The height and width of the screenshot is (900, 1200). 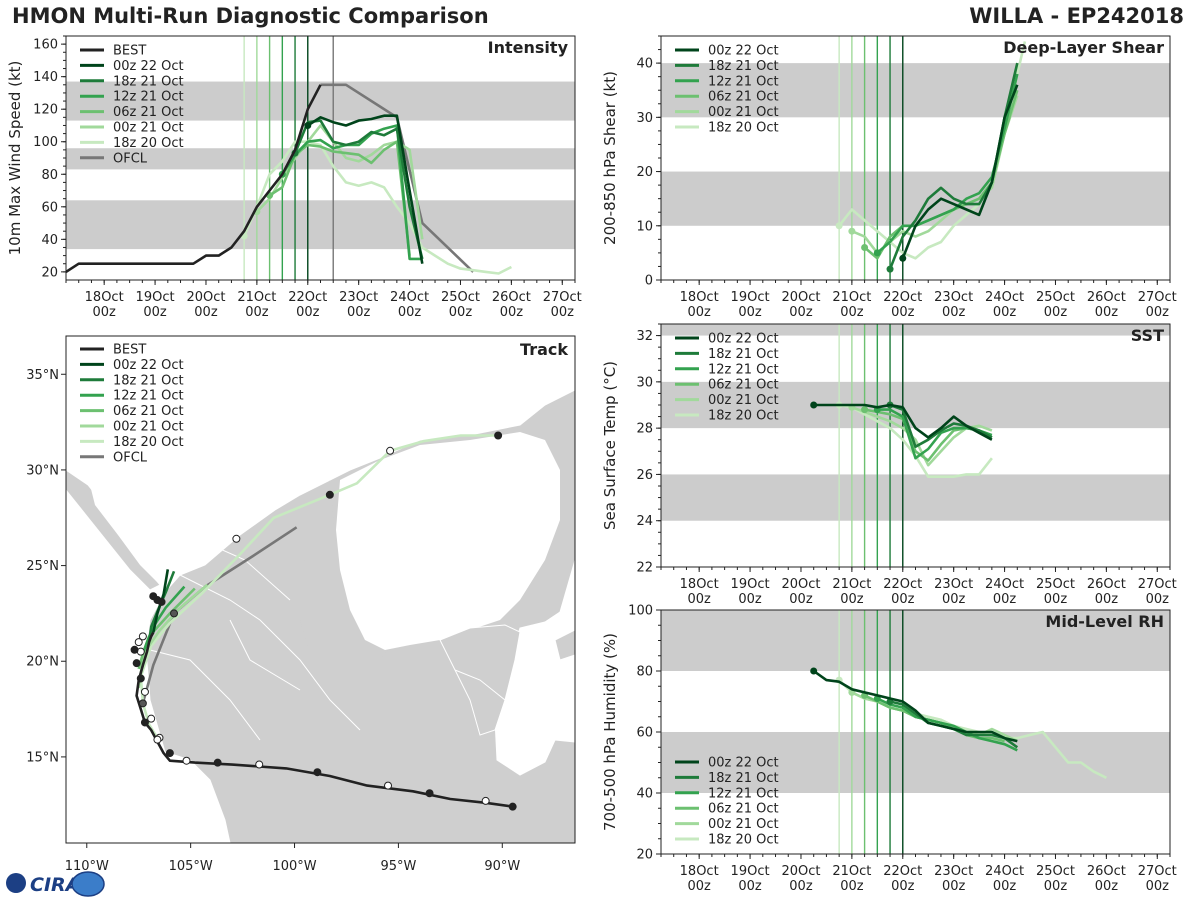 I want to click on track-legend-label: 06z 21 Oct, so click(x=148, y=411).